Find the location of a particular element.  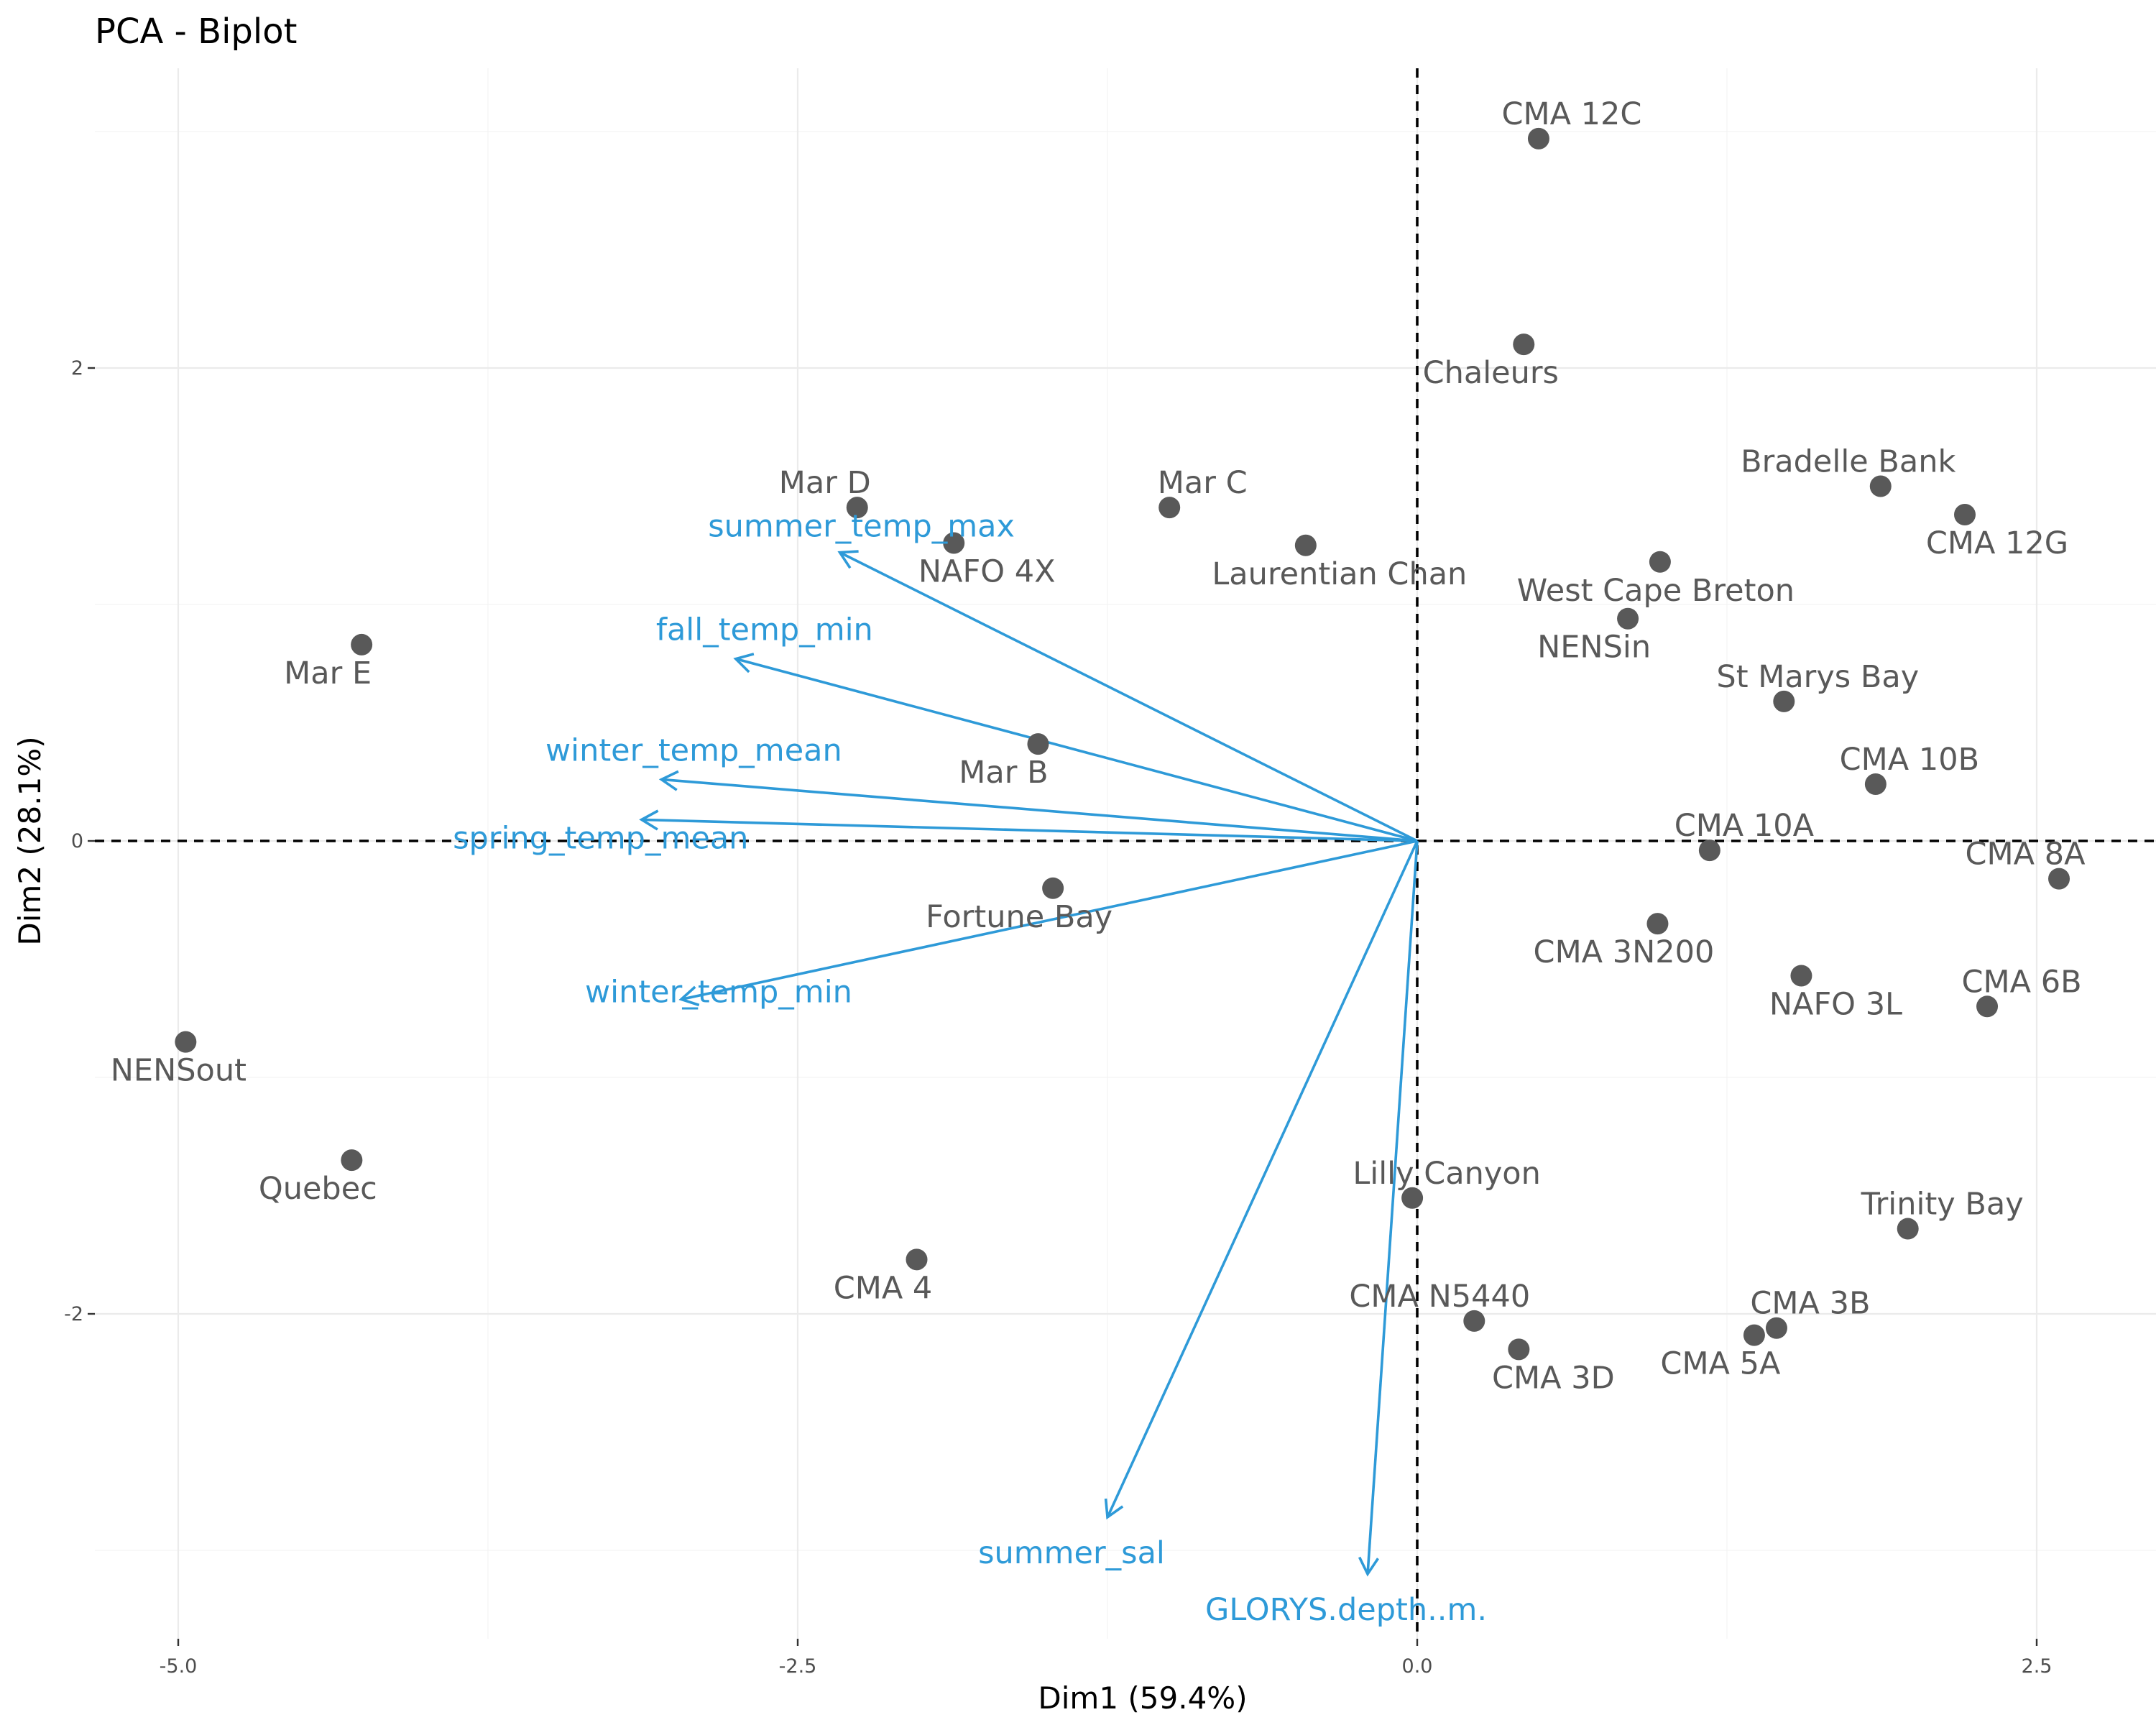

variable-label: fall_temp_min is located at coordinates (764, 630).